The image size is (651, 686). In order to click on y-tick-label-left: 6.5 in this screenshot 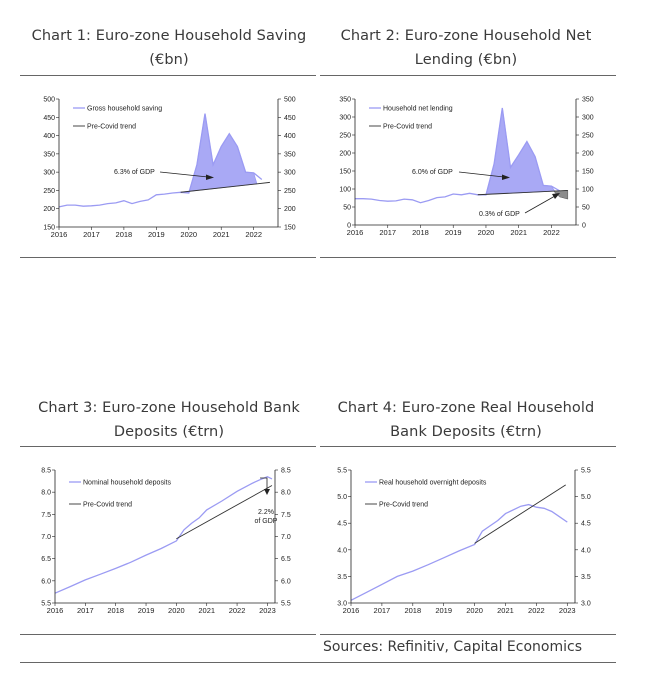, I will do `click(46, 559)`.